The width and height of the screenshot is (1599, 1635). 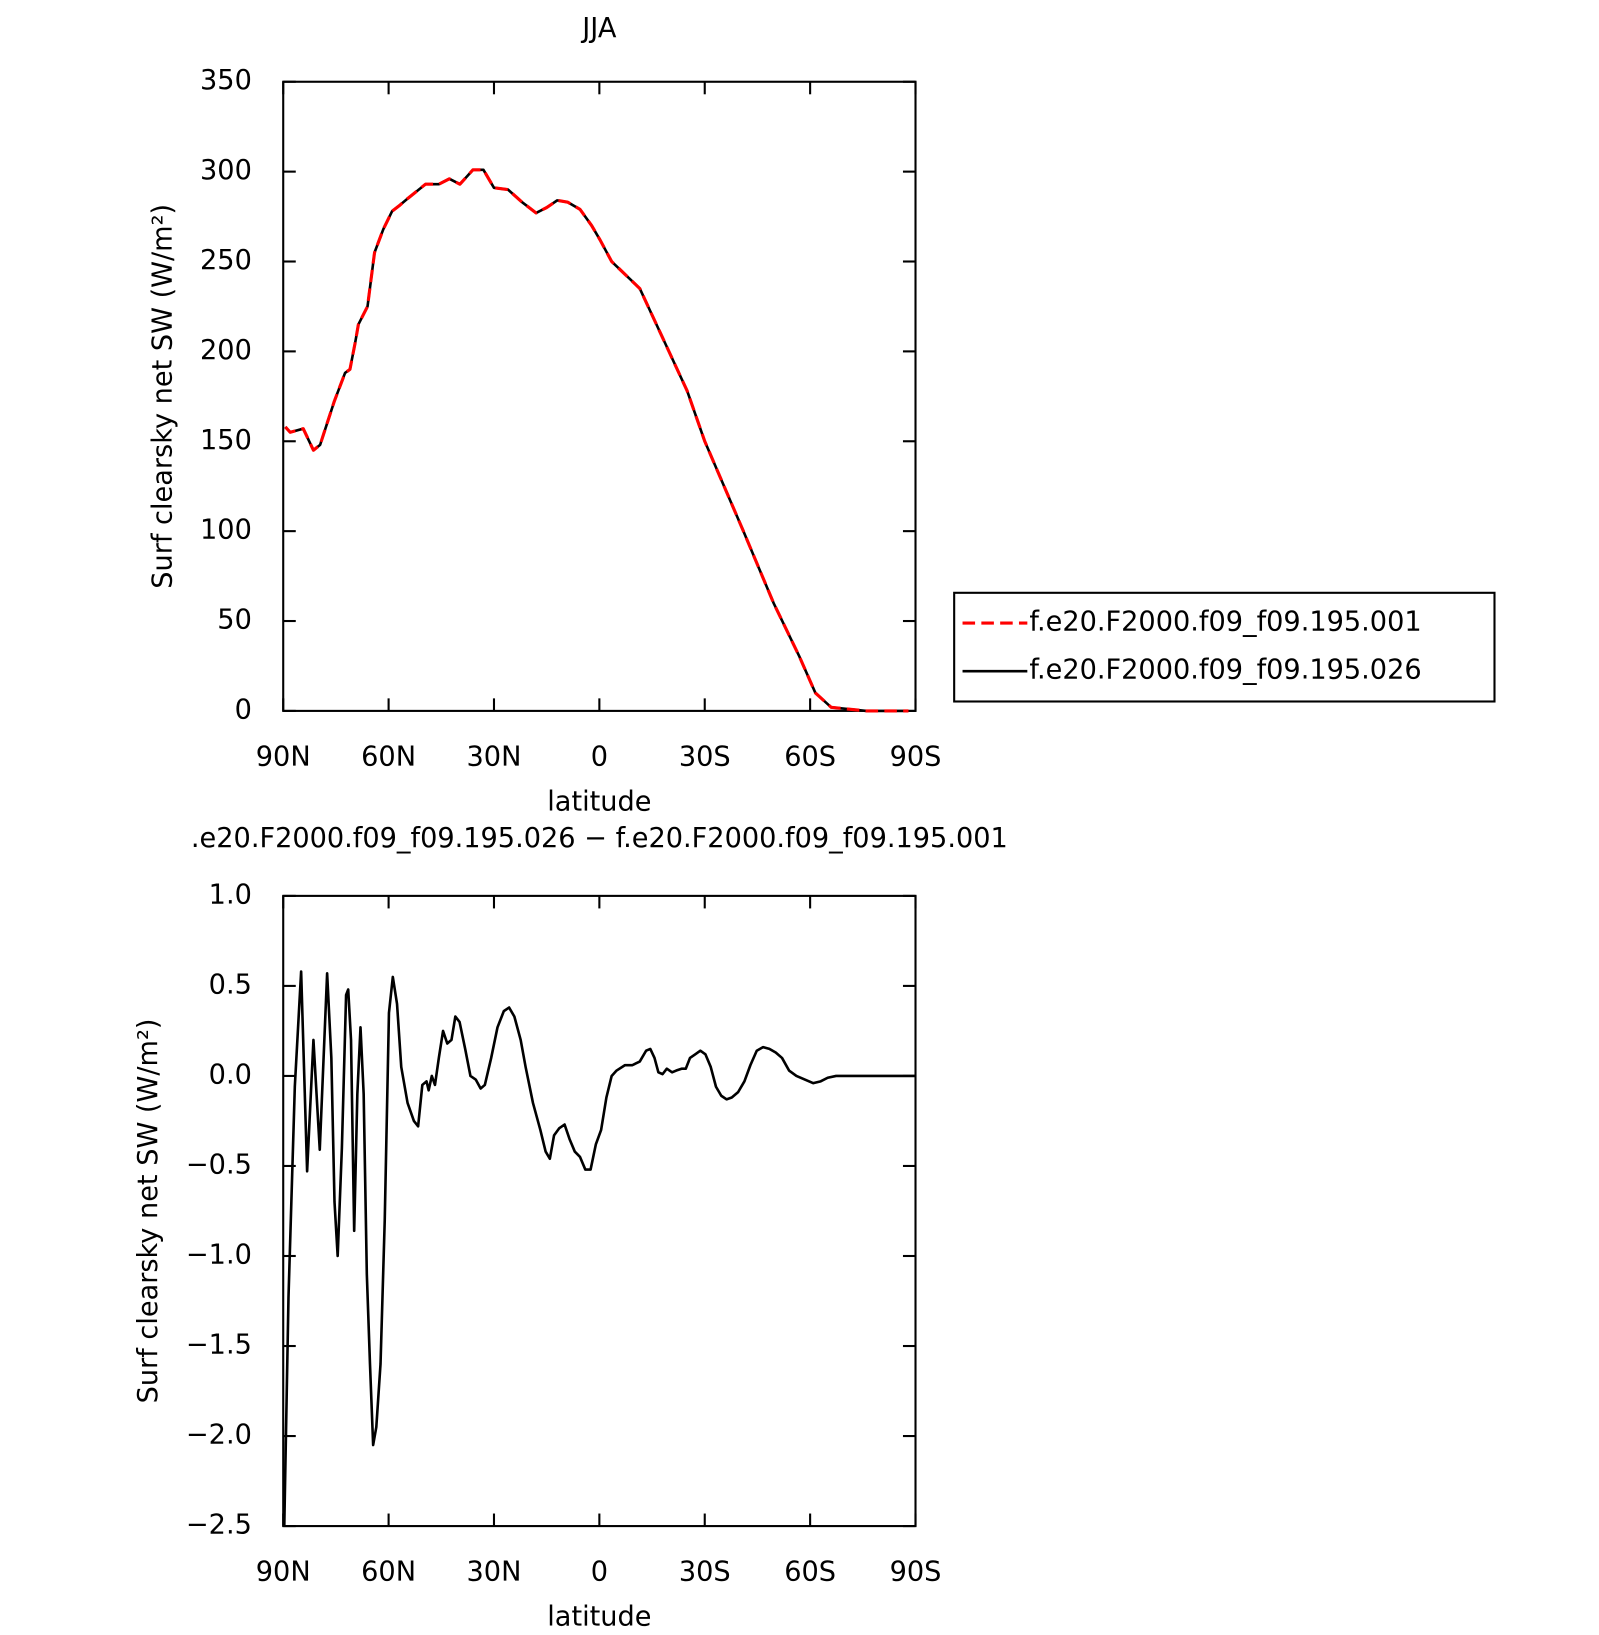 I want to click on y-tick-label: −2.0, so click(x=219, y=1435).